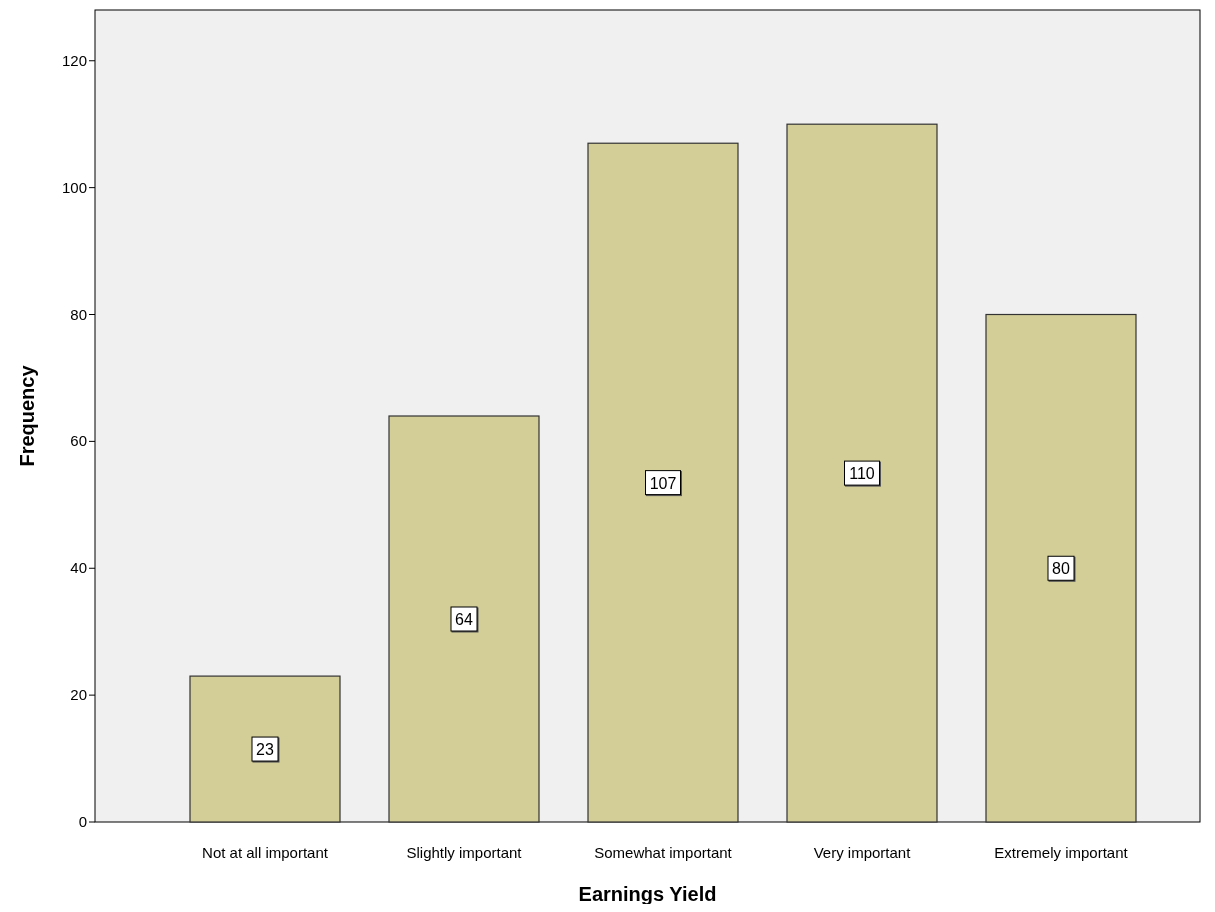 The height and width of the screenshot is (912, 1215). I want to click on y-tick-label: 120, so click(74, 60).